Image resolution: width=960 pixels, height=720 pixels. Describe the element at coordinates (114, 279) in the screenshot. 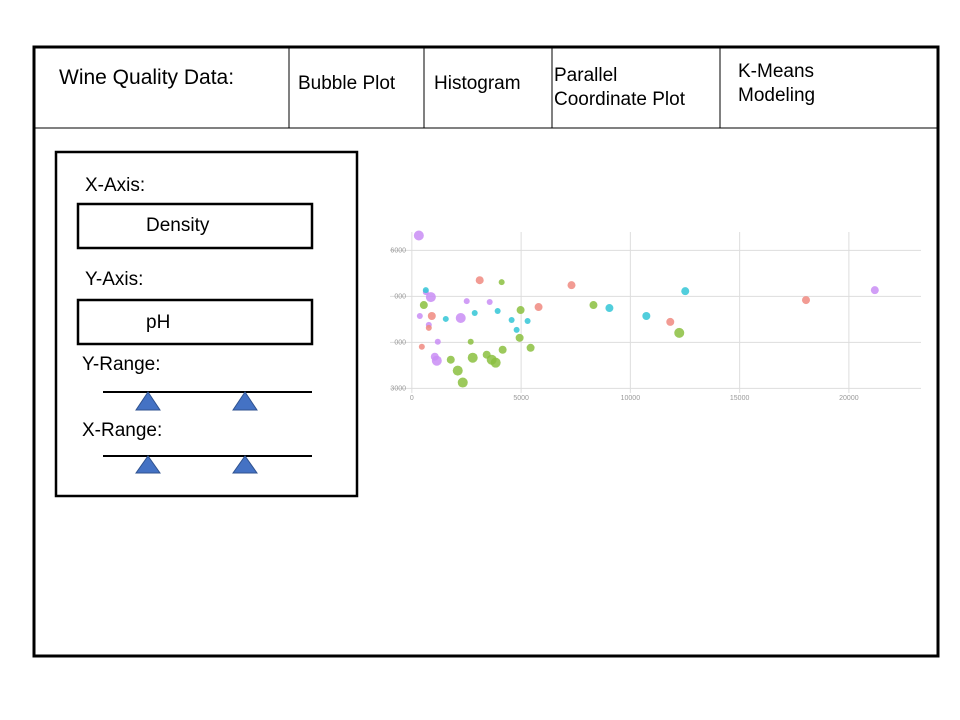

I see `field-label: Y-Axis:` at that location.